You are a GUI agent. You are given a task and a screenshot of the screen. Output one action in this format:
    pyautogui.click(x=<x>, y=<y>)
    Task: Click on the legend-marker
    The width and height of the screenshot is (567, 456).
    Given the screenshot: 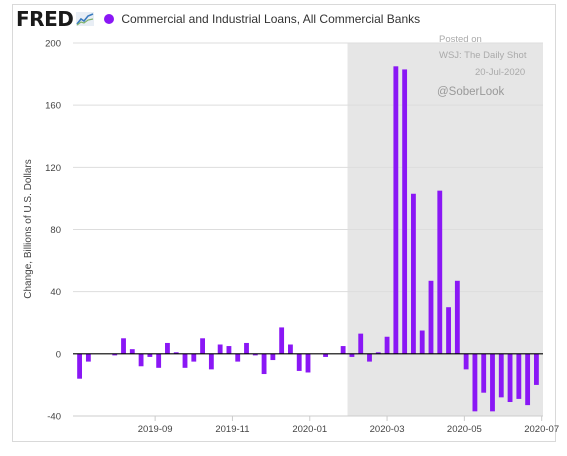 What is the action you would take?
    pyautogui.click(x=109, y=19)
    